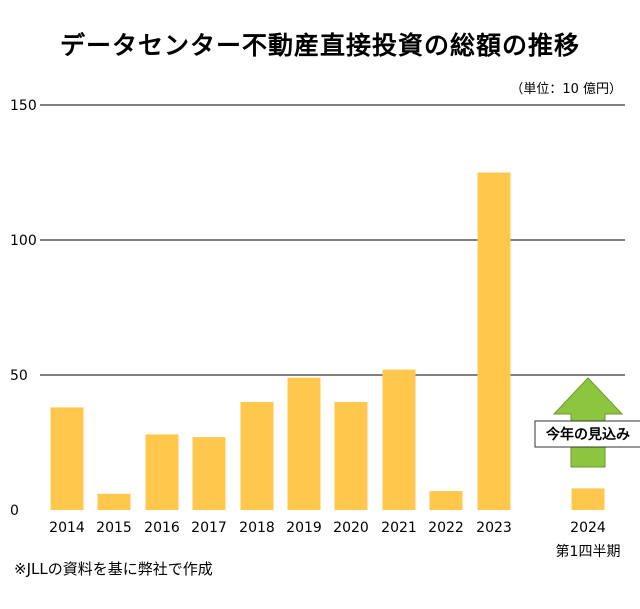 Image resolution: width=640 pixels, height=609 pixels. Describe the element at coordinates (304, 443) in the screenshot. I see `bar-2019` at that location.